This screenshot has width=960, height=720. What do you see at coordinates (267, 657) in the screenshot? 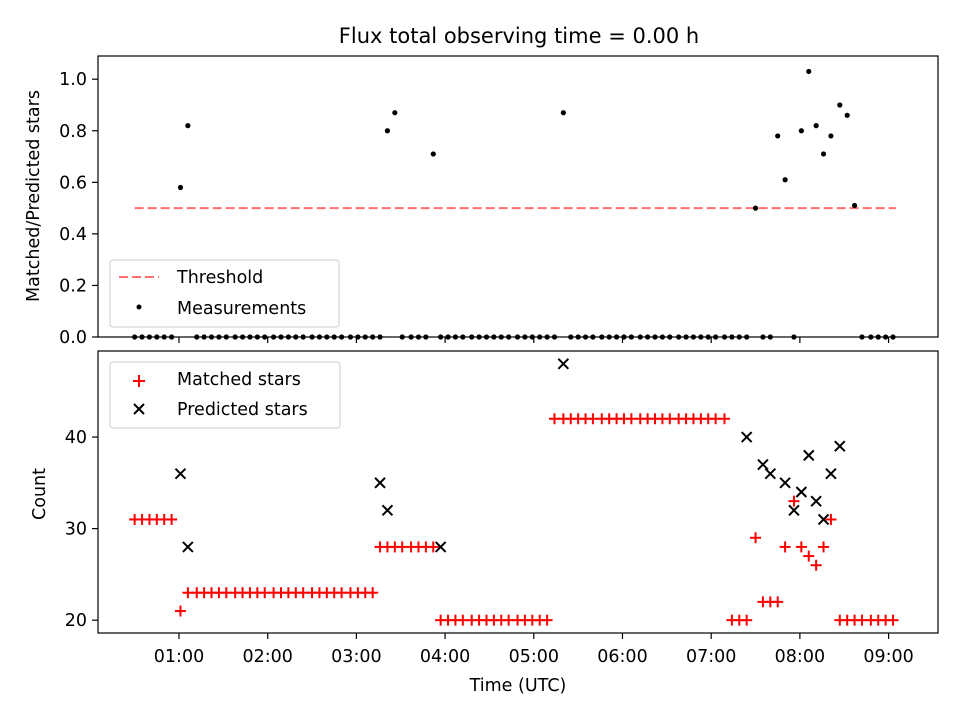
I see `bottom-x-tick-label: 02:00` at bounding box center [267, 657].